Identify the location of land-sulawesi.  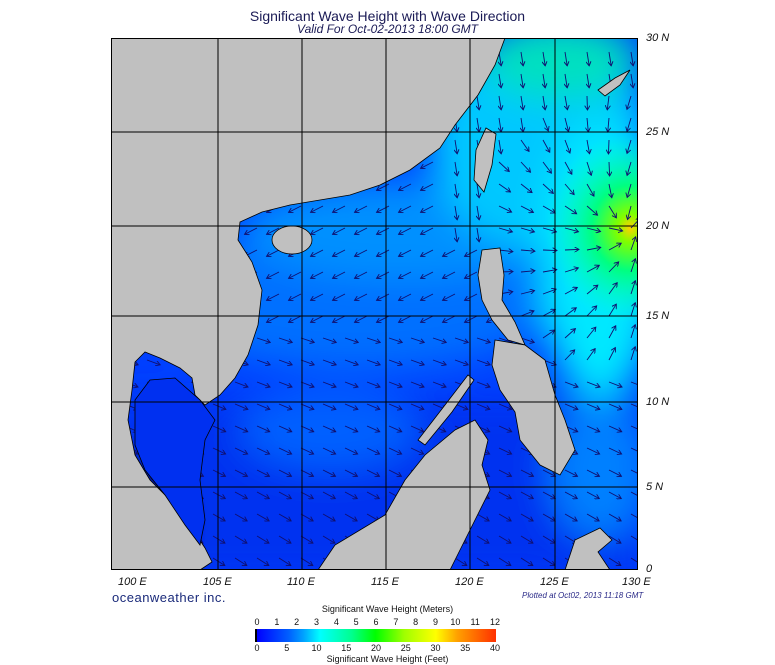
(588, 548).